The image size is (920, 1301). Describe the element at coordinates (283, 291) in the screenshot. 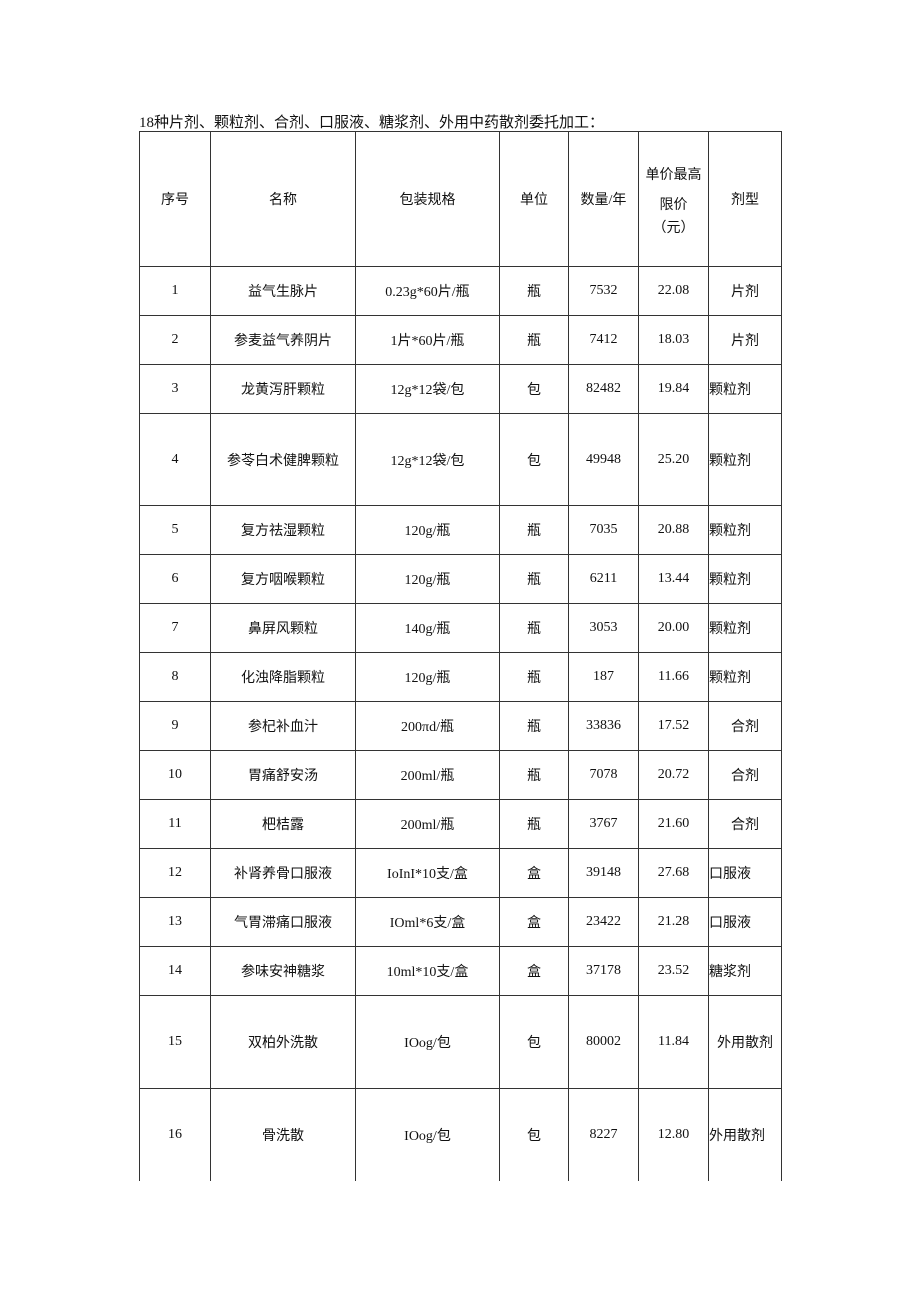

I see `cell-name: 益气生脉片` at that location.